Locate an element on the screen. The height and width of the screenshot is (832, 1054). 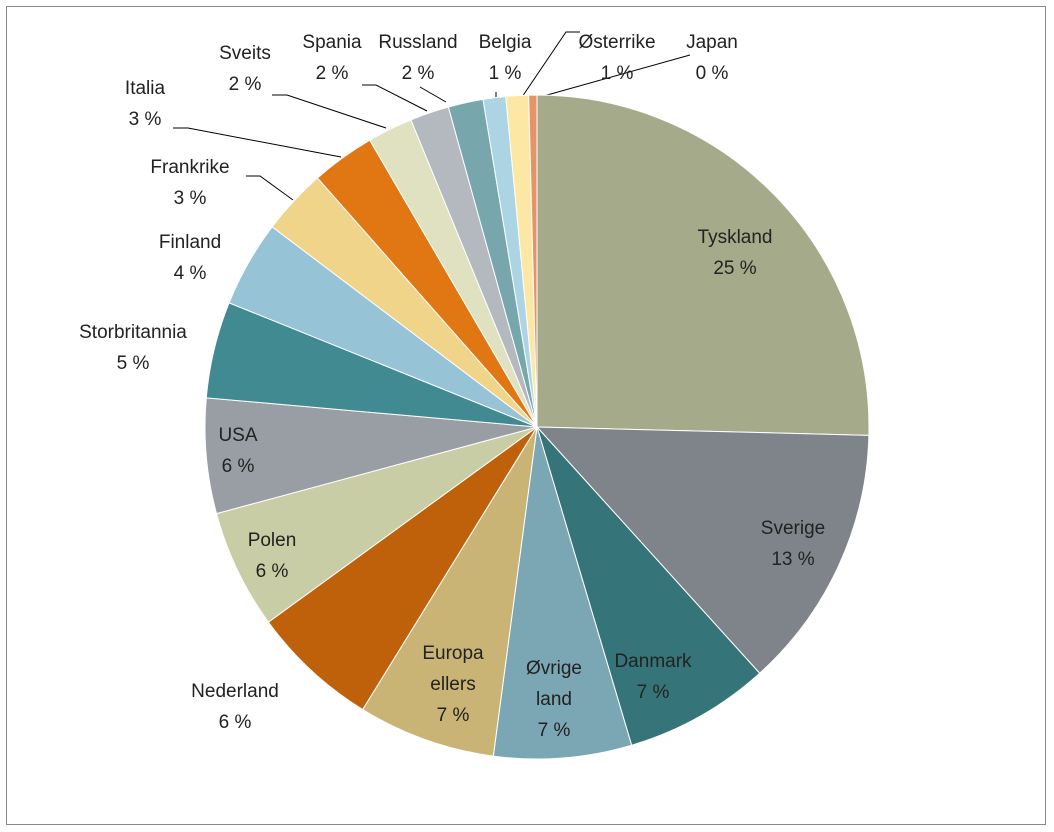
category-label: Finland is located at coordinates (190, 242).